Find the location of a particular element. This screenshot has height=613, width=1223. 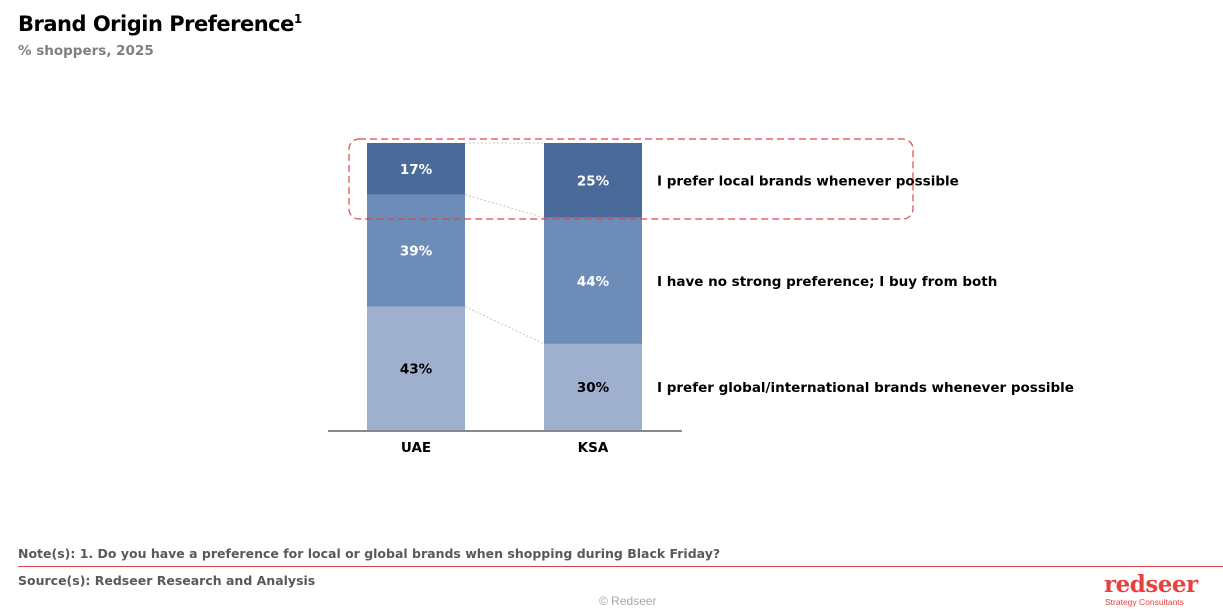

data-label: 43% is located at coordinates (416, 369).